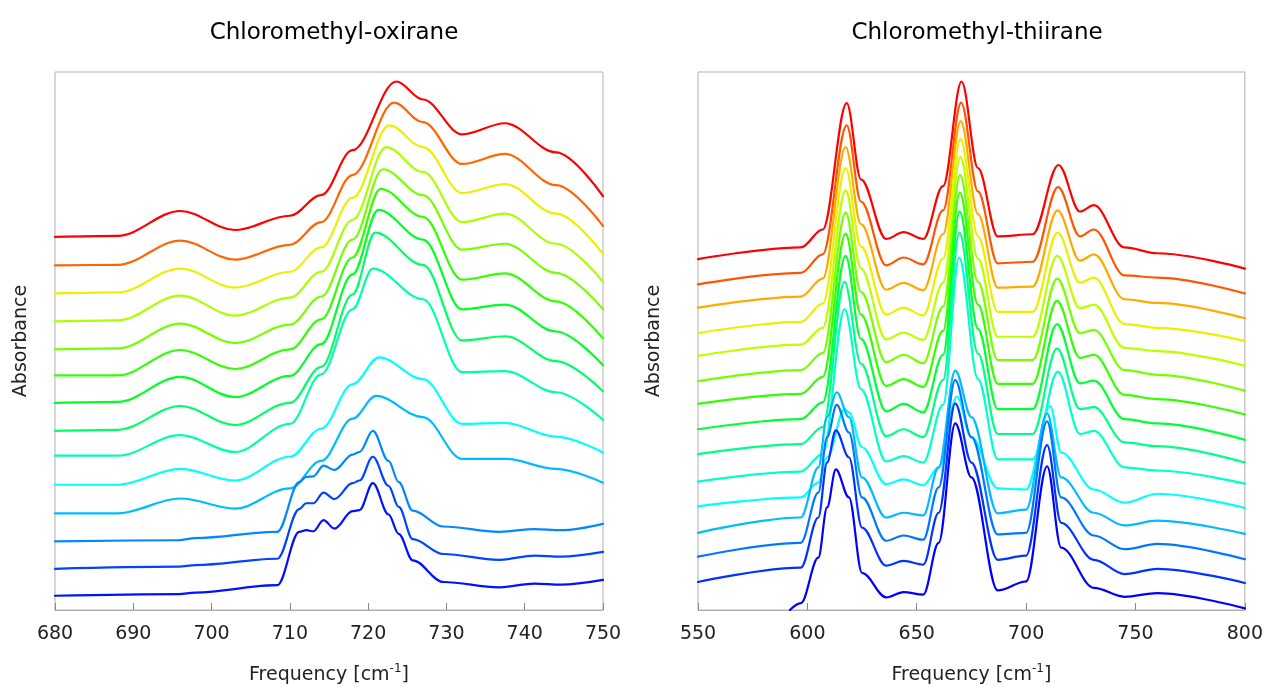 The height and width of the screenshot is (687, 1266). Describe the element at coordinates (807, 631) in the screenshot. I see `x-tick-label: 600` at that location.